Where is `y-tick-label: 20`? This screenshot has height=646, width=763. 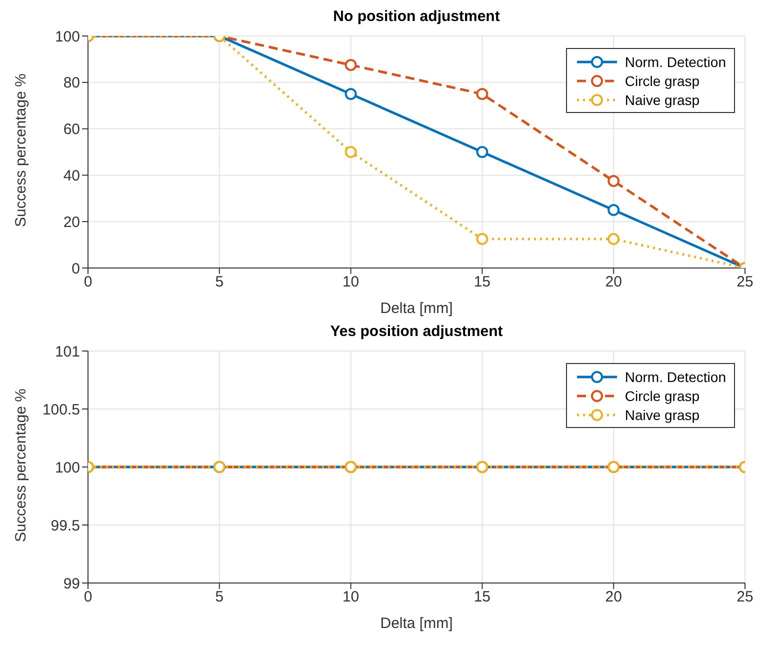
y-tick-label: 20 is located at coordinates (71, 222).